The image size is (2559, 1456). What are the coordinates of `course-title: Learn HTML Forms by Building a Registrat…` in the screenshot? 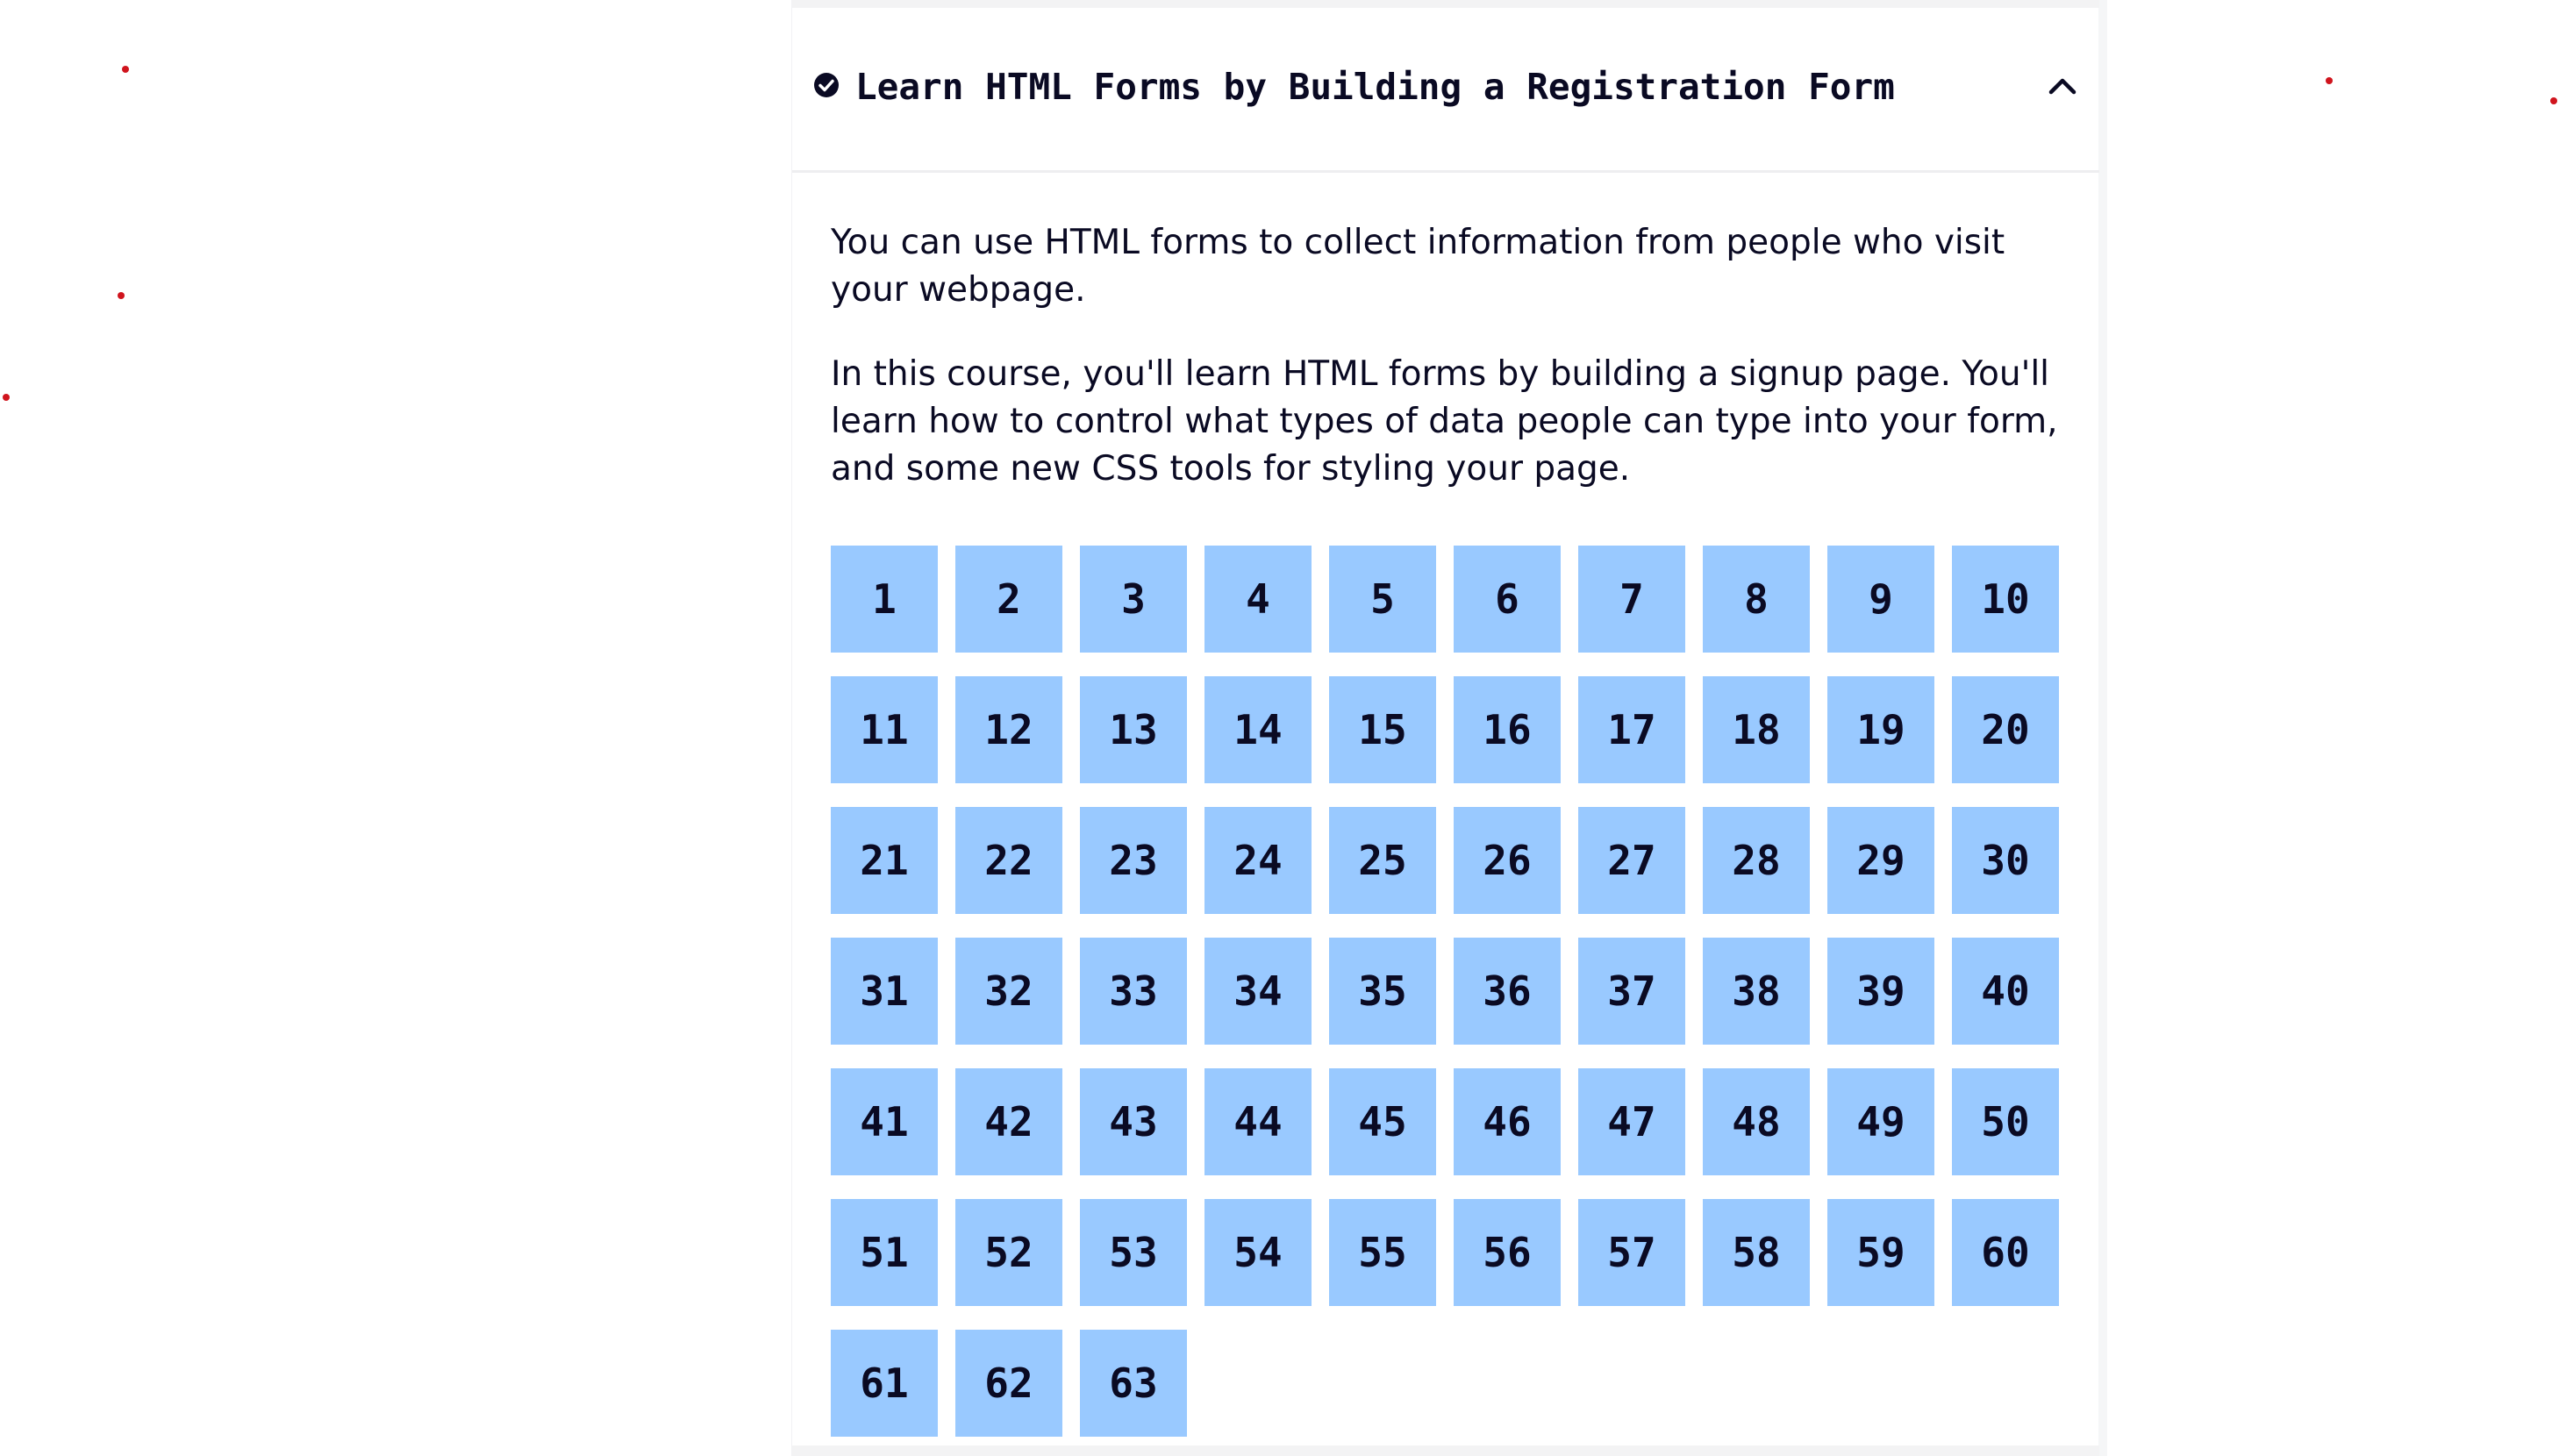 It's located at (1375, 87).